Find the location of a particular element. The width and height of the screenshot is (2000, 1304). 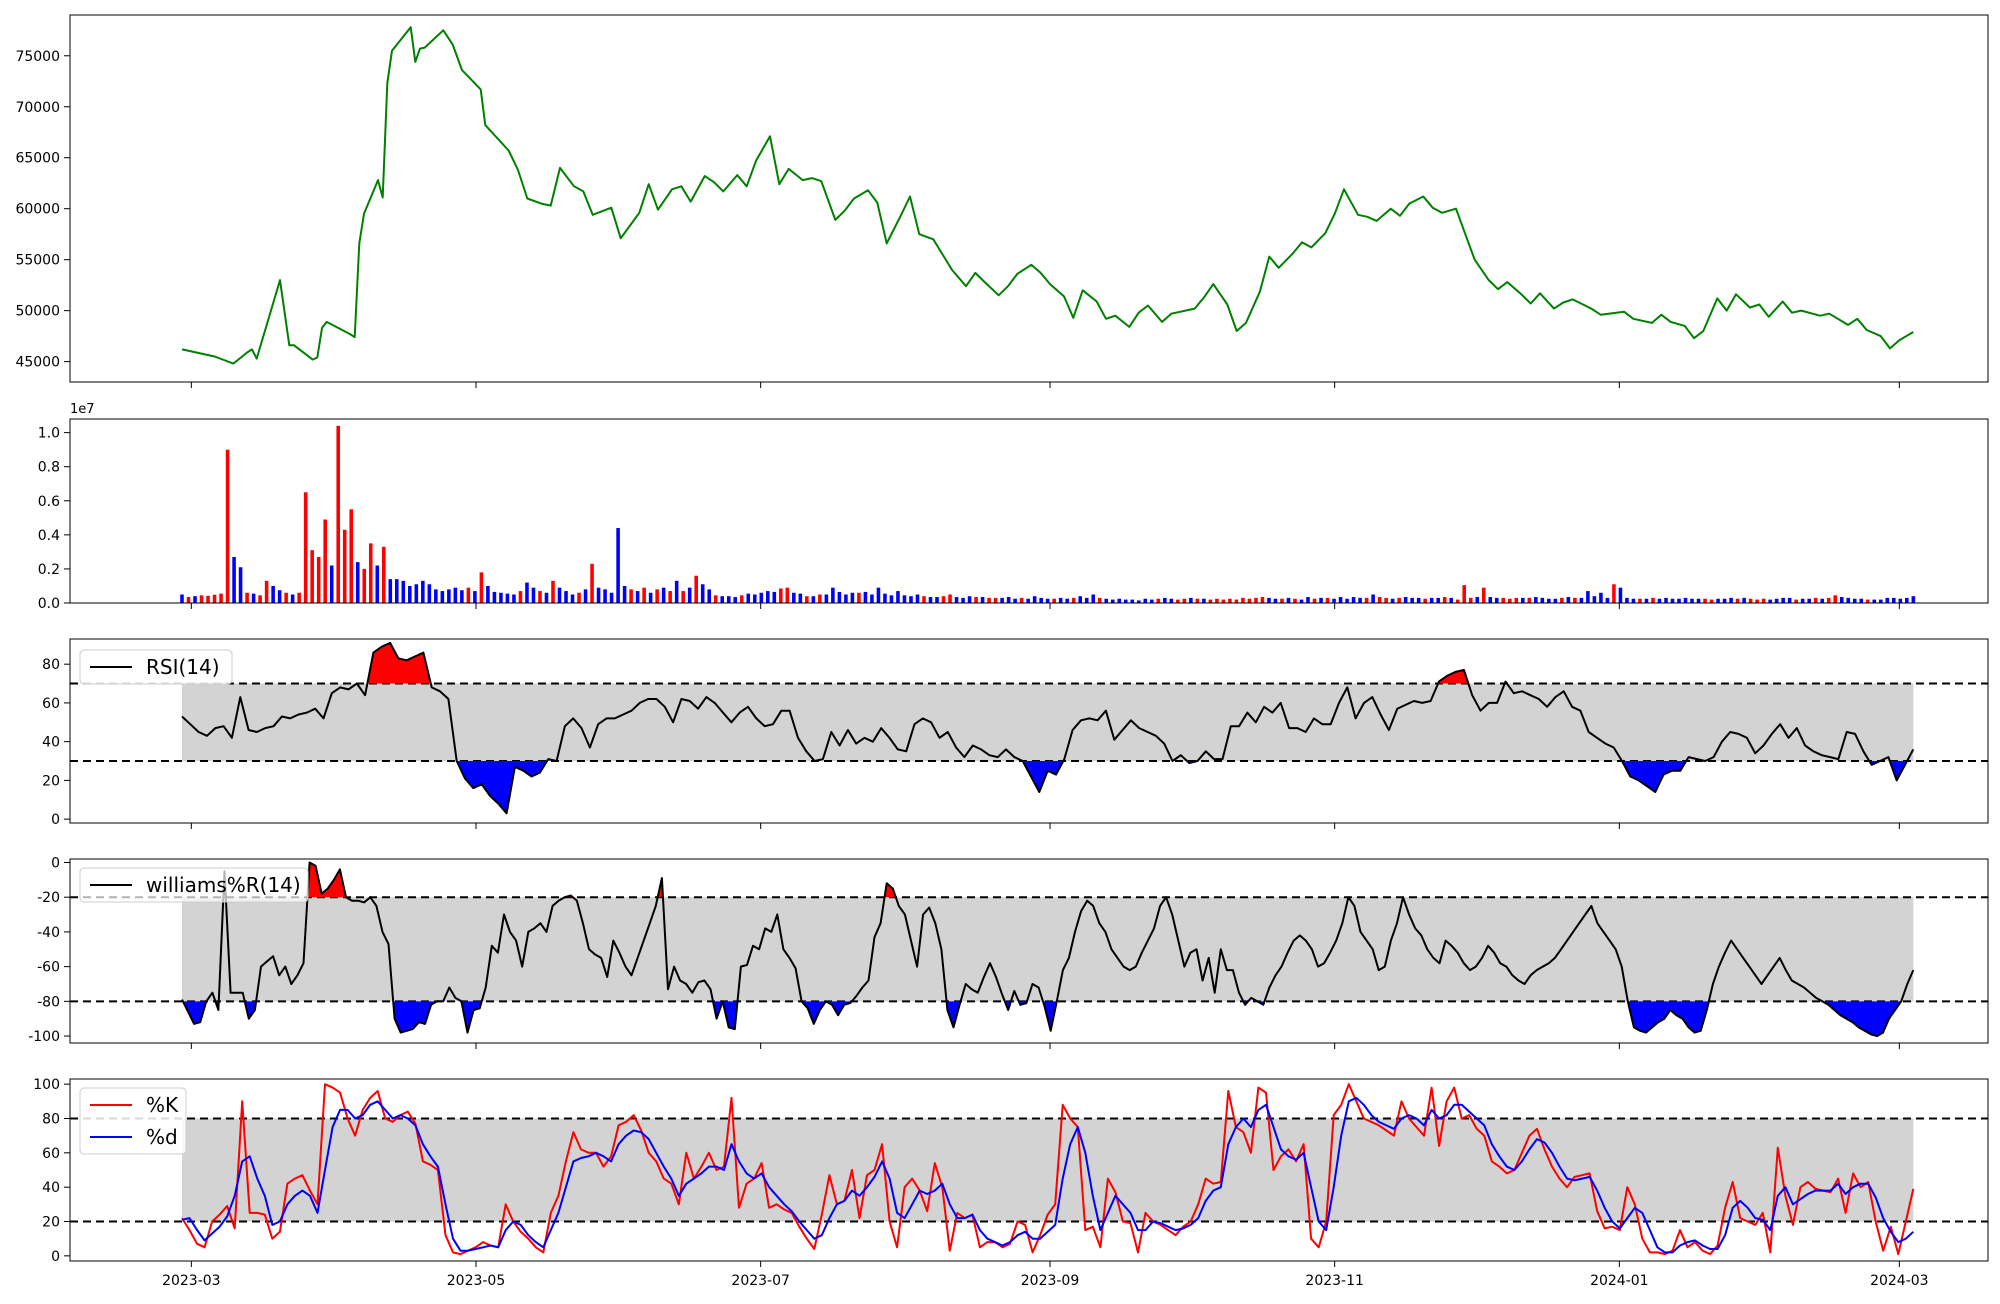

rsi-legend-box is located at coordinates (156, 667).